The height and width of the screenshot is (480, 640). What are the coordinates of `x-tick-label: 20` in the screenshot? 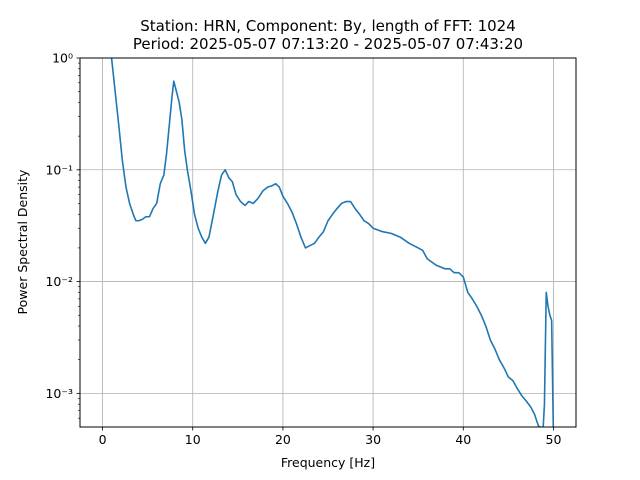 It's located at (283, 439).